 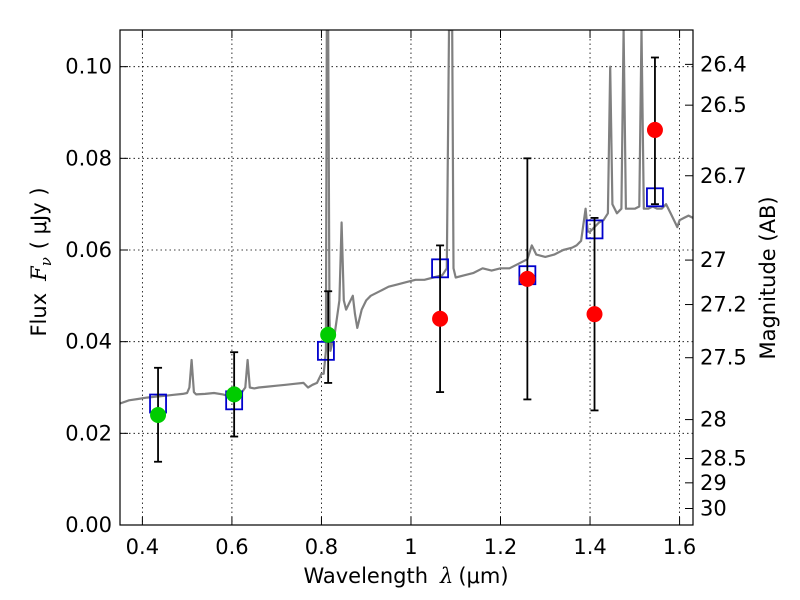 I want to click on mag-tick-label: 27.2, so click(x=723, y=305).